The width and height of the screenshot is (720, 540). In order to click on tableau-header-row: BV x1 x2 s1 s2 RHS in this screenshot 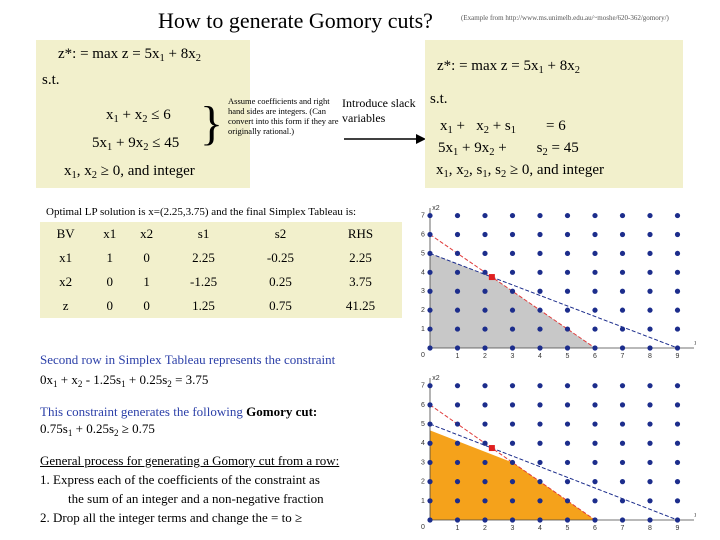, I will do `click(221, 234)`.